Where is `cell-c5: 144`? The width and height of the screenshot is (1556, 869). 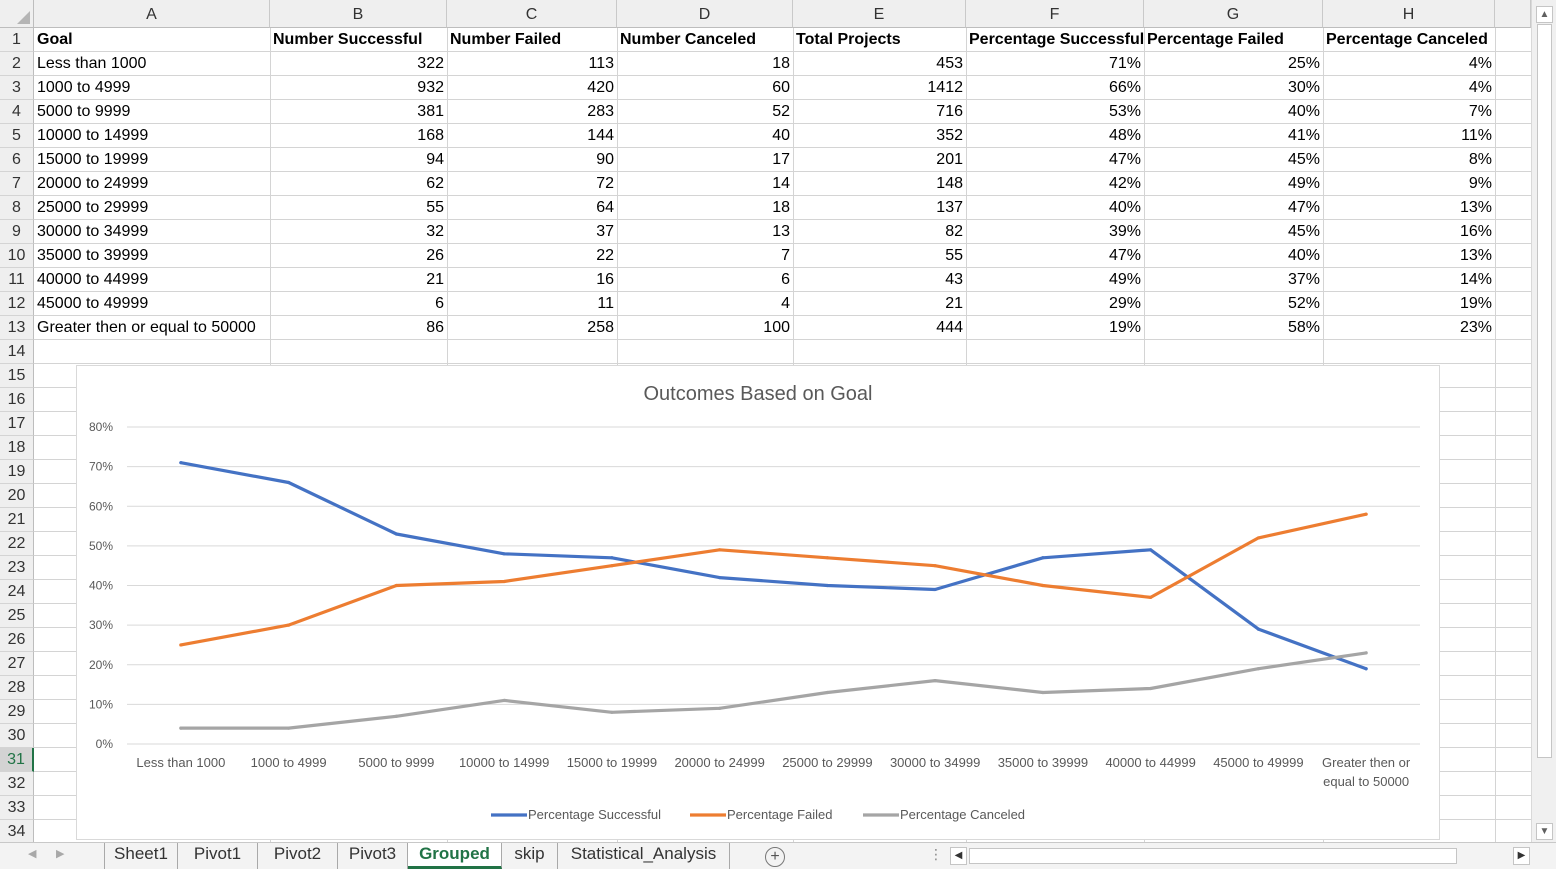 cell-c5: 144 is located at coordinates (600, 135).